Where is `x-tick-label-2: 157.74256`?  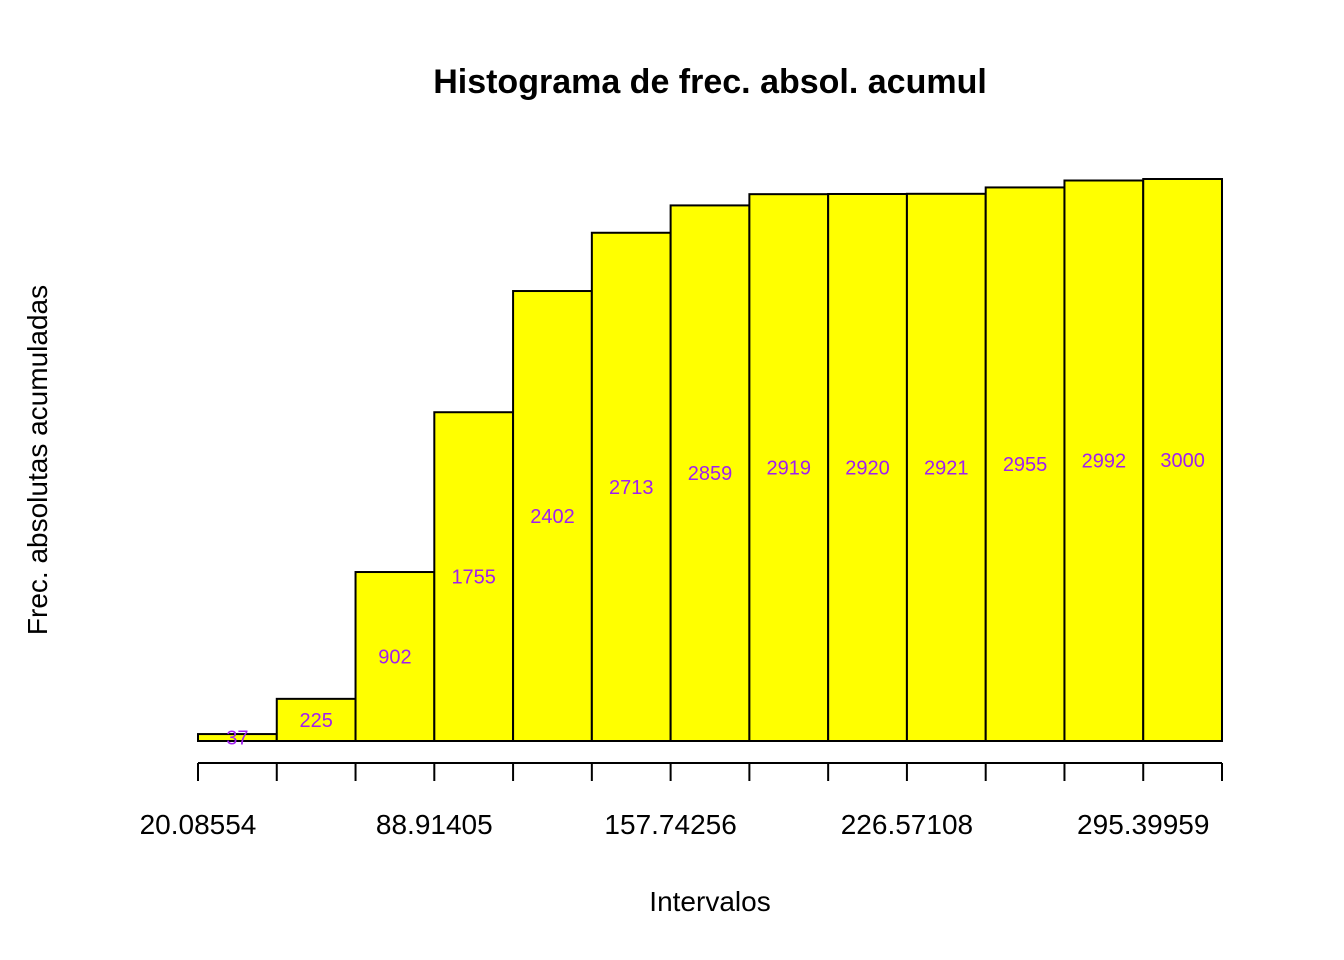
x-tick-label-2: 157.74256 is located at coordinates (670, 824).